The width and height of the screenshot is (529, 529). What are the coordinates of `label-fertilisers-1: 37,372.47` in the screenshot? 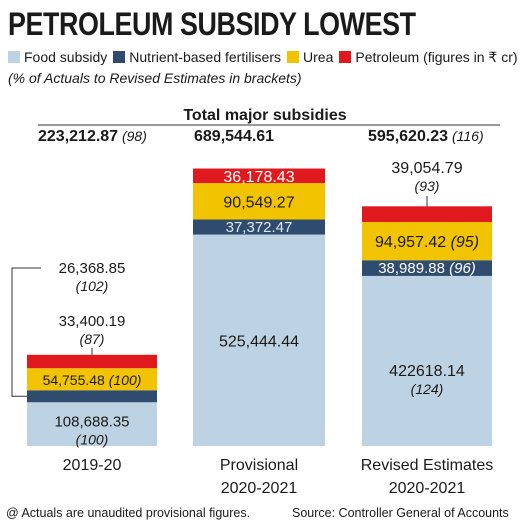 It's located at (259, 227).